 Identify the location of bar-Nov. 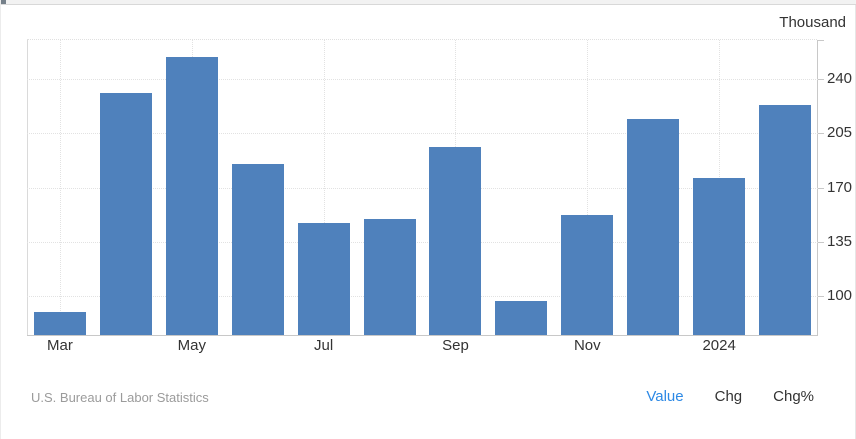
(587, 275).